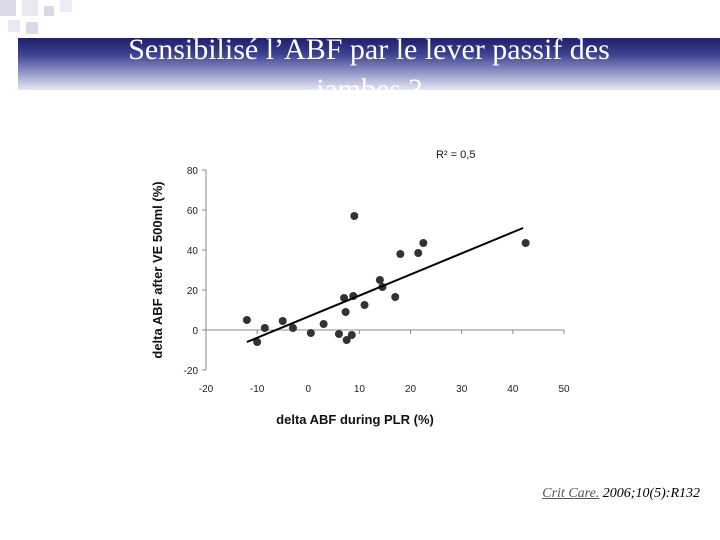  What do you see at coordinates (355, 419) in the screenshot?
I see `x-axis-label: delta ABF during PLR (%)` at bounding box center [355, 419].